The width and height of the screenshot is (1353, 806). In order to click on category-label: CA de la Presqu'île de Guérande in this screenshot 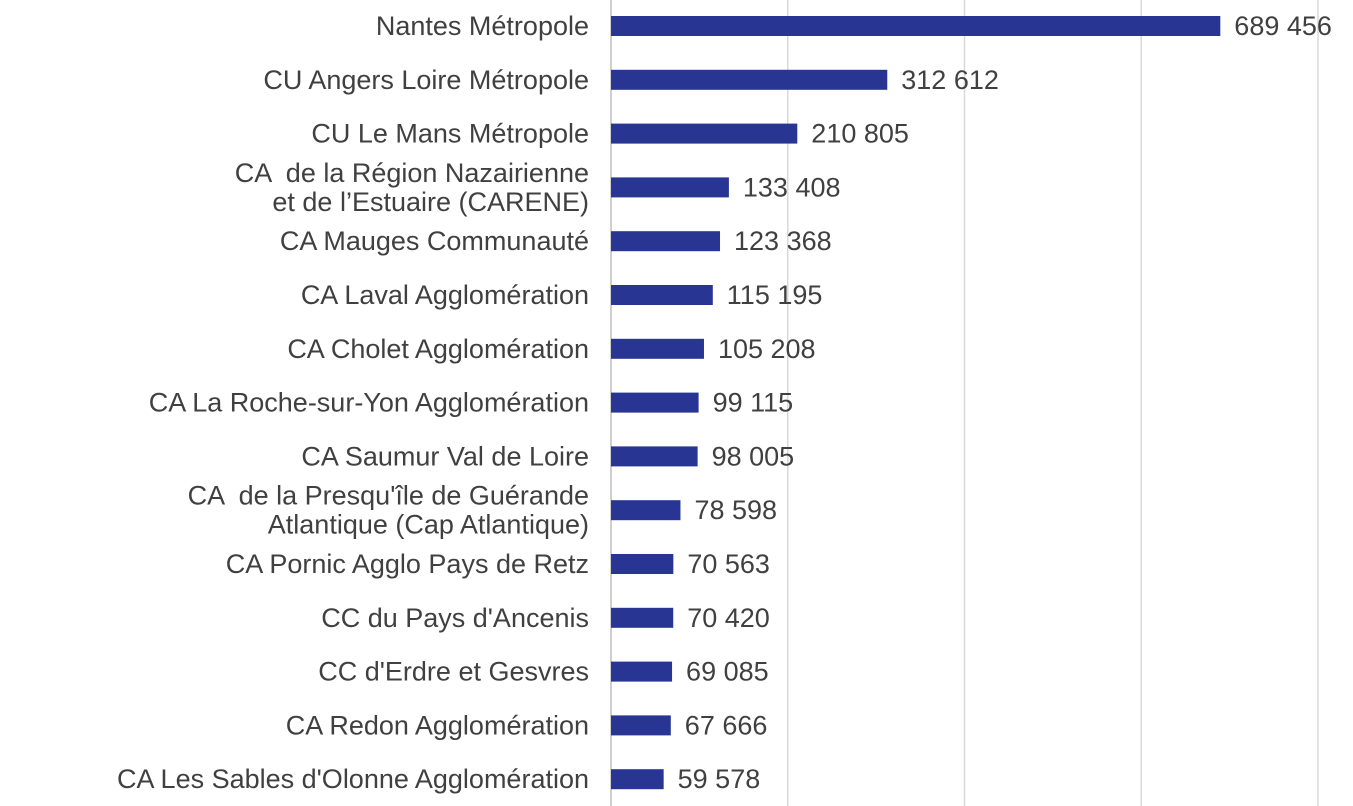, I will do `click(388, 496)`.